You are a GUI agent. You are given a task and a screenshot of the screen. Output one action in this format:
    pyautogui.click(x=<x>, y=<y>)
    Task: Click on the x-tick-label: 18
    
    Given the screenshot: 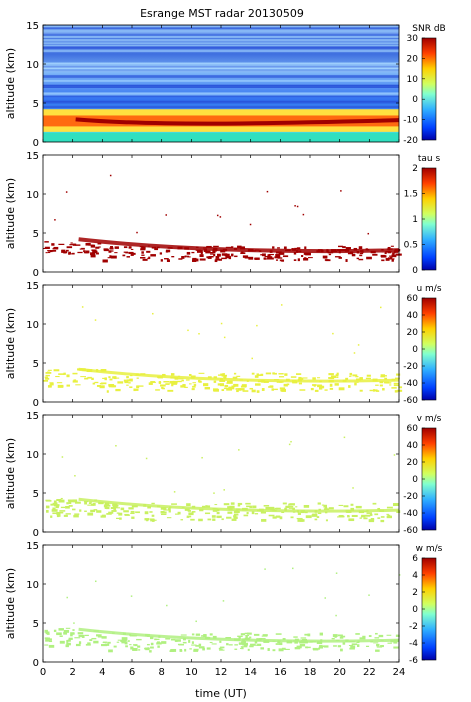 What is the action you would take?
    pyautogui.click(x=310, y=672)
    